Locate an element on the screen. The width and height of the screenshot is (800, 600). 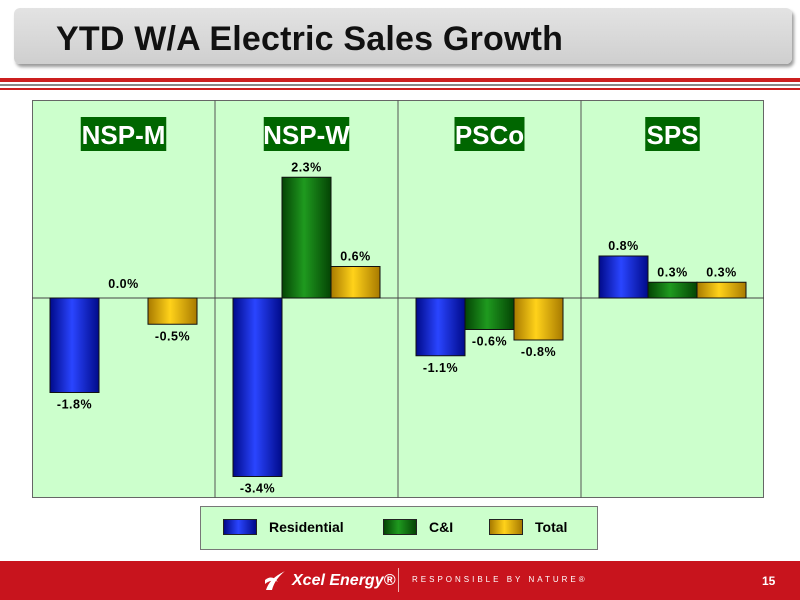
legend-item-ci: C&I is located at coordinates (418, 527).